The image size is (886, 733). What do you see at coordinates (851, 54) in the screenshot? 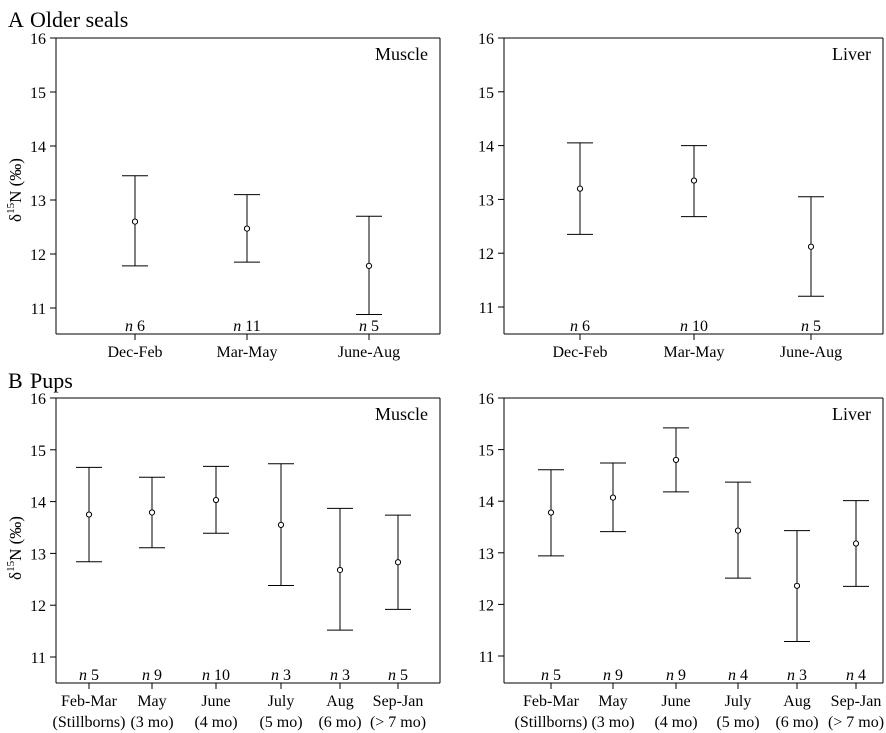
I see `panel-label: Liver` at bounding box center [851, 54].